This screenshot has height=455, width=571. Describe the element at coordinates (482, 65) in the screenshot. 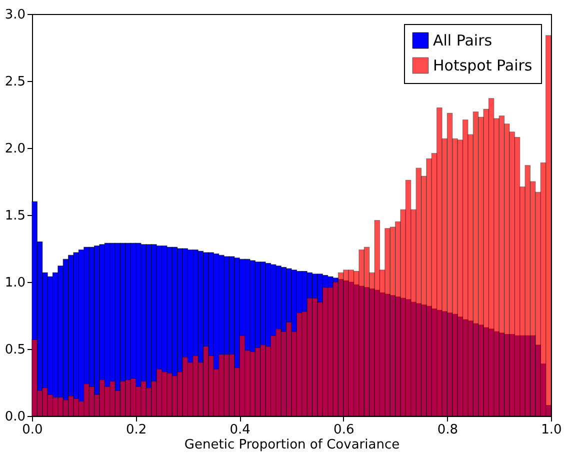

I see `legend-label: Hotspot Pairs` at that location.